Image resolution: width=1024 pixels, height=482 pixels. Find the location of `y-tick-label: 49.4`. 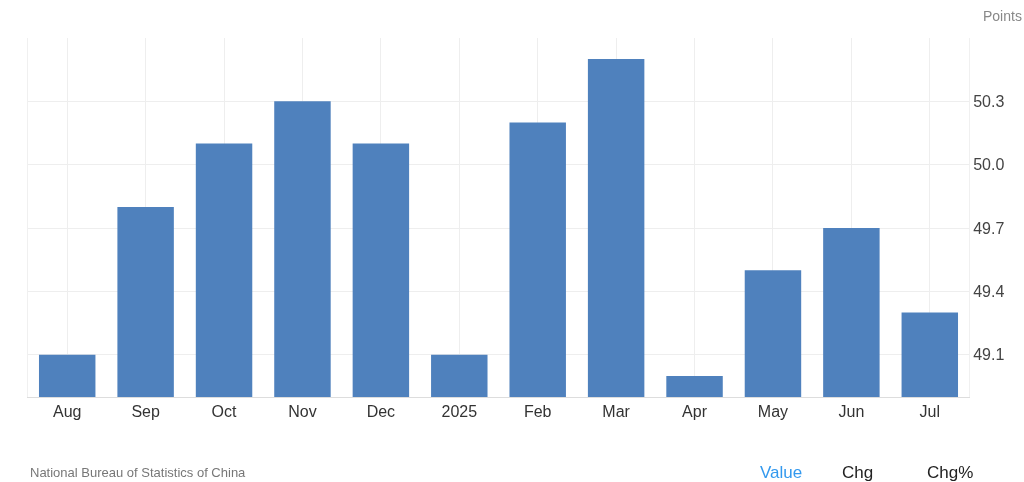

y-tick-label: 49.4 is located at coordinates (989, 292).